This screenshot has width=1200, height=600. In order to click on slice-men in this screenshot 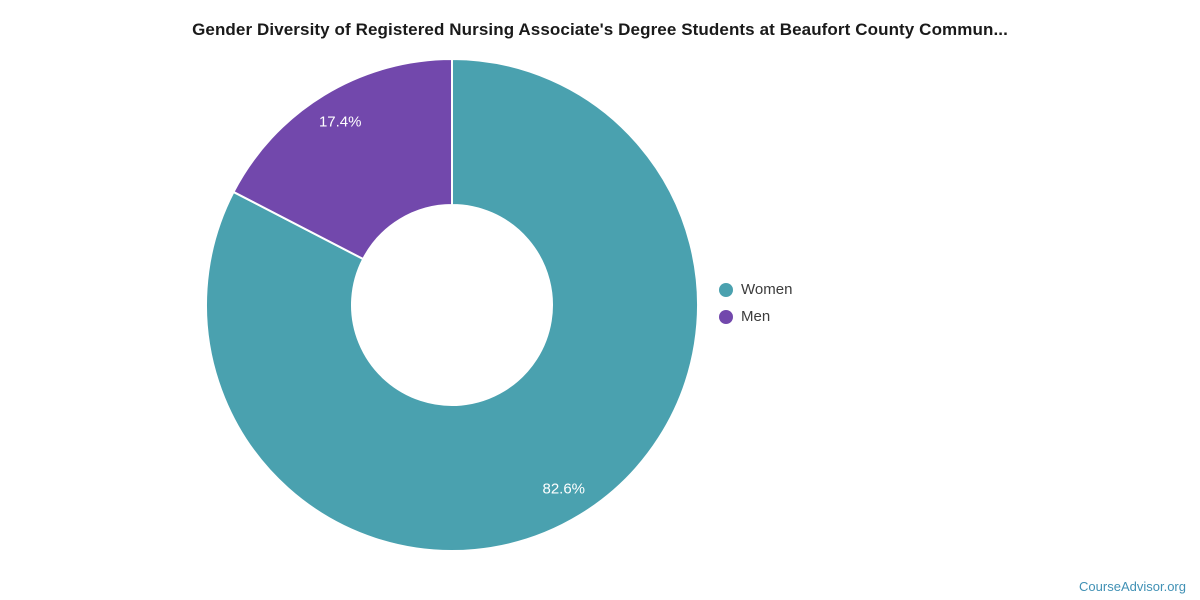, I will do `click(342, 159)`.